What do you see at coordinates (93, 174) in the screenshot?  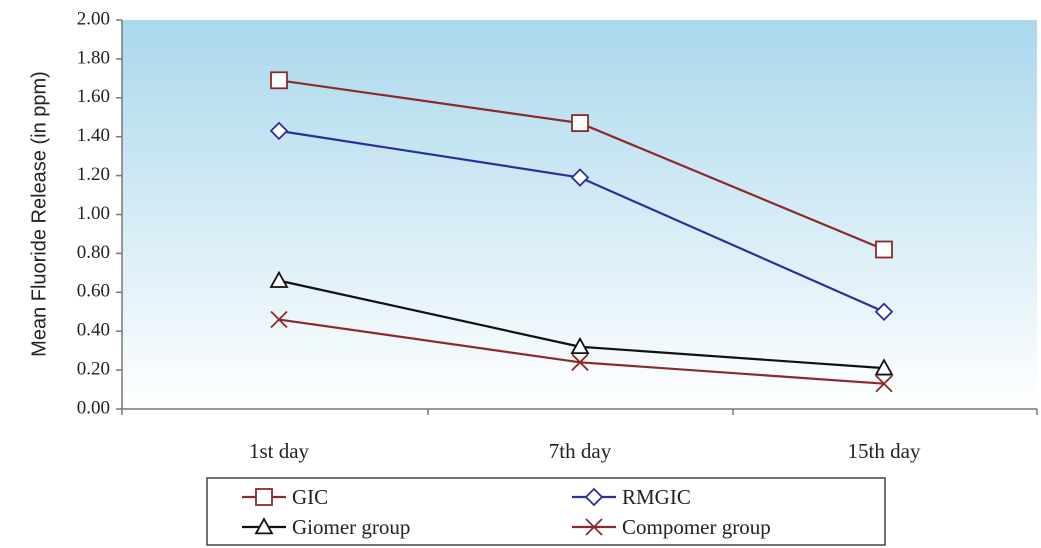 I see `y-tick-label: 1.20` at bounding box center [93, 174].